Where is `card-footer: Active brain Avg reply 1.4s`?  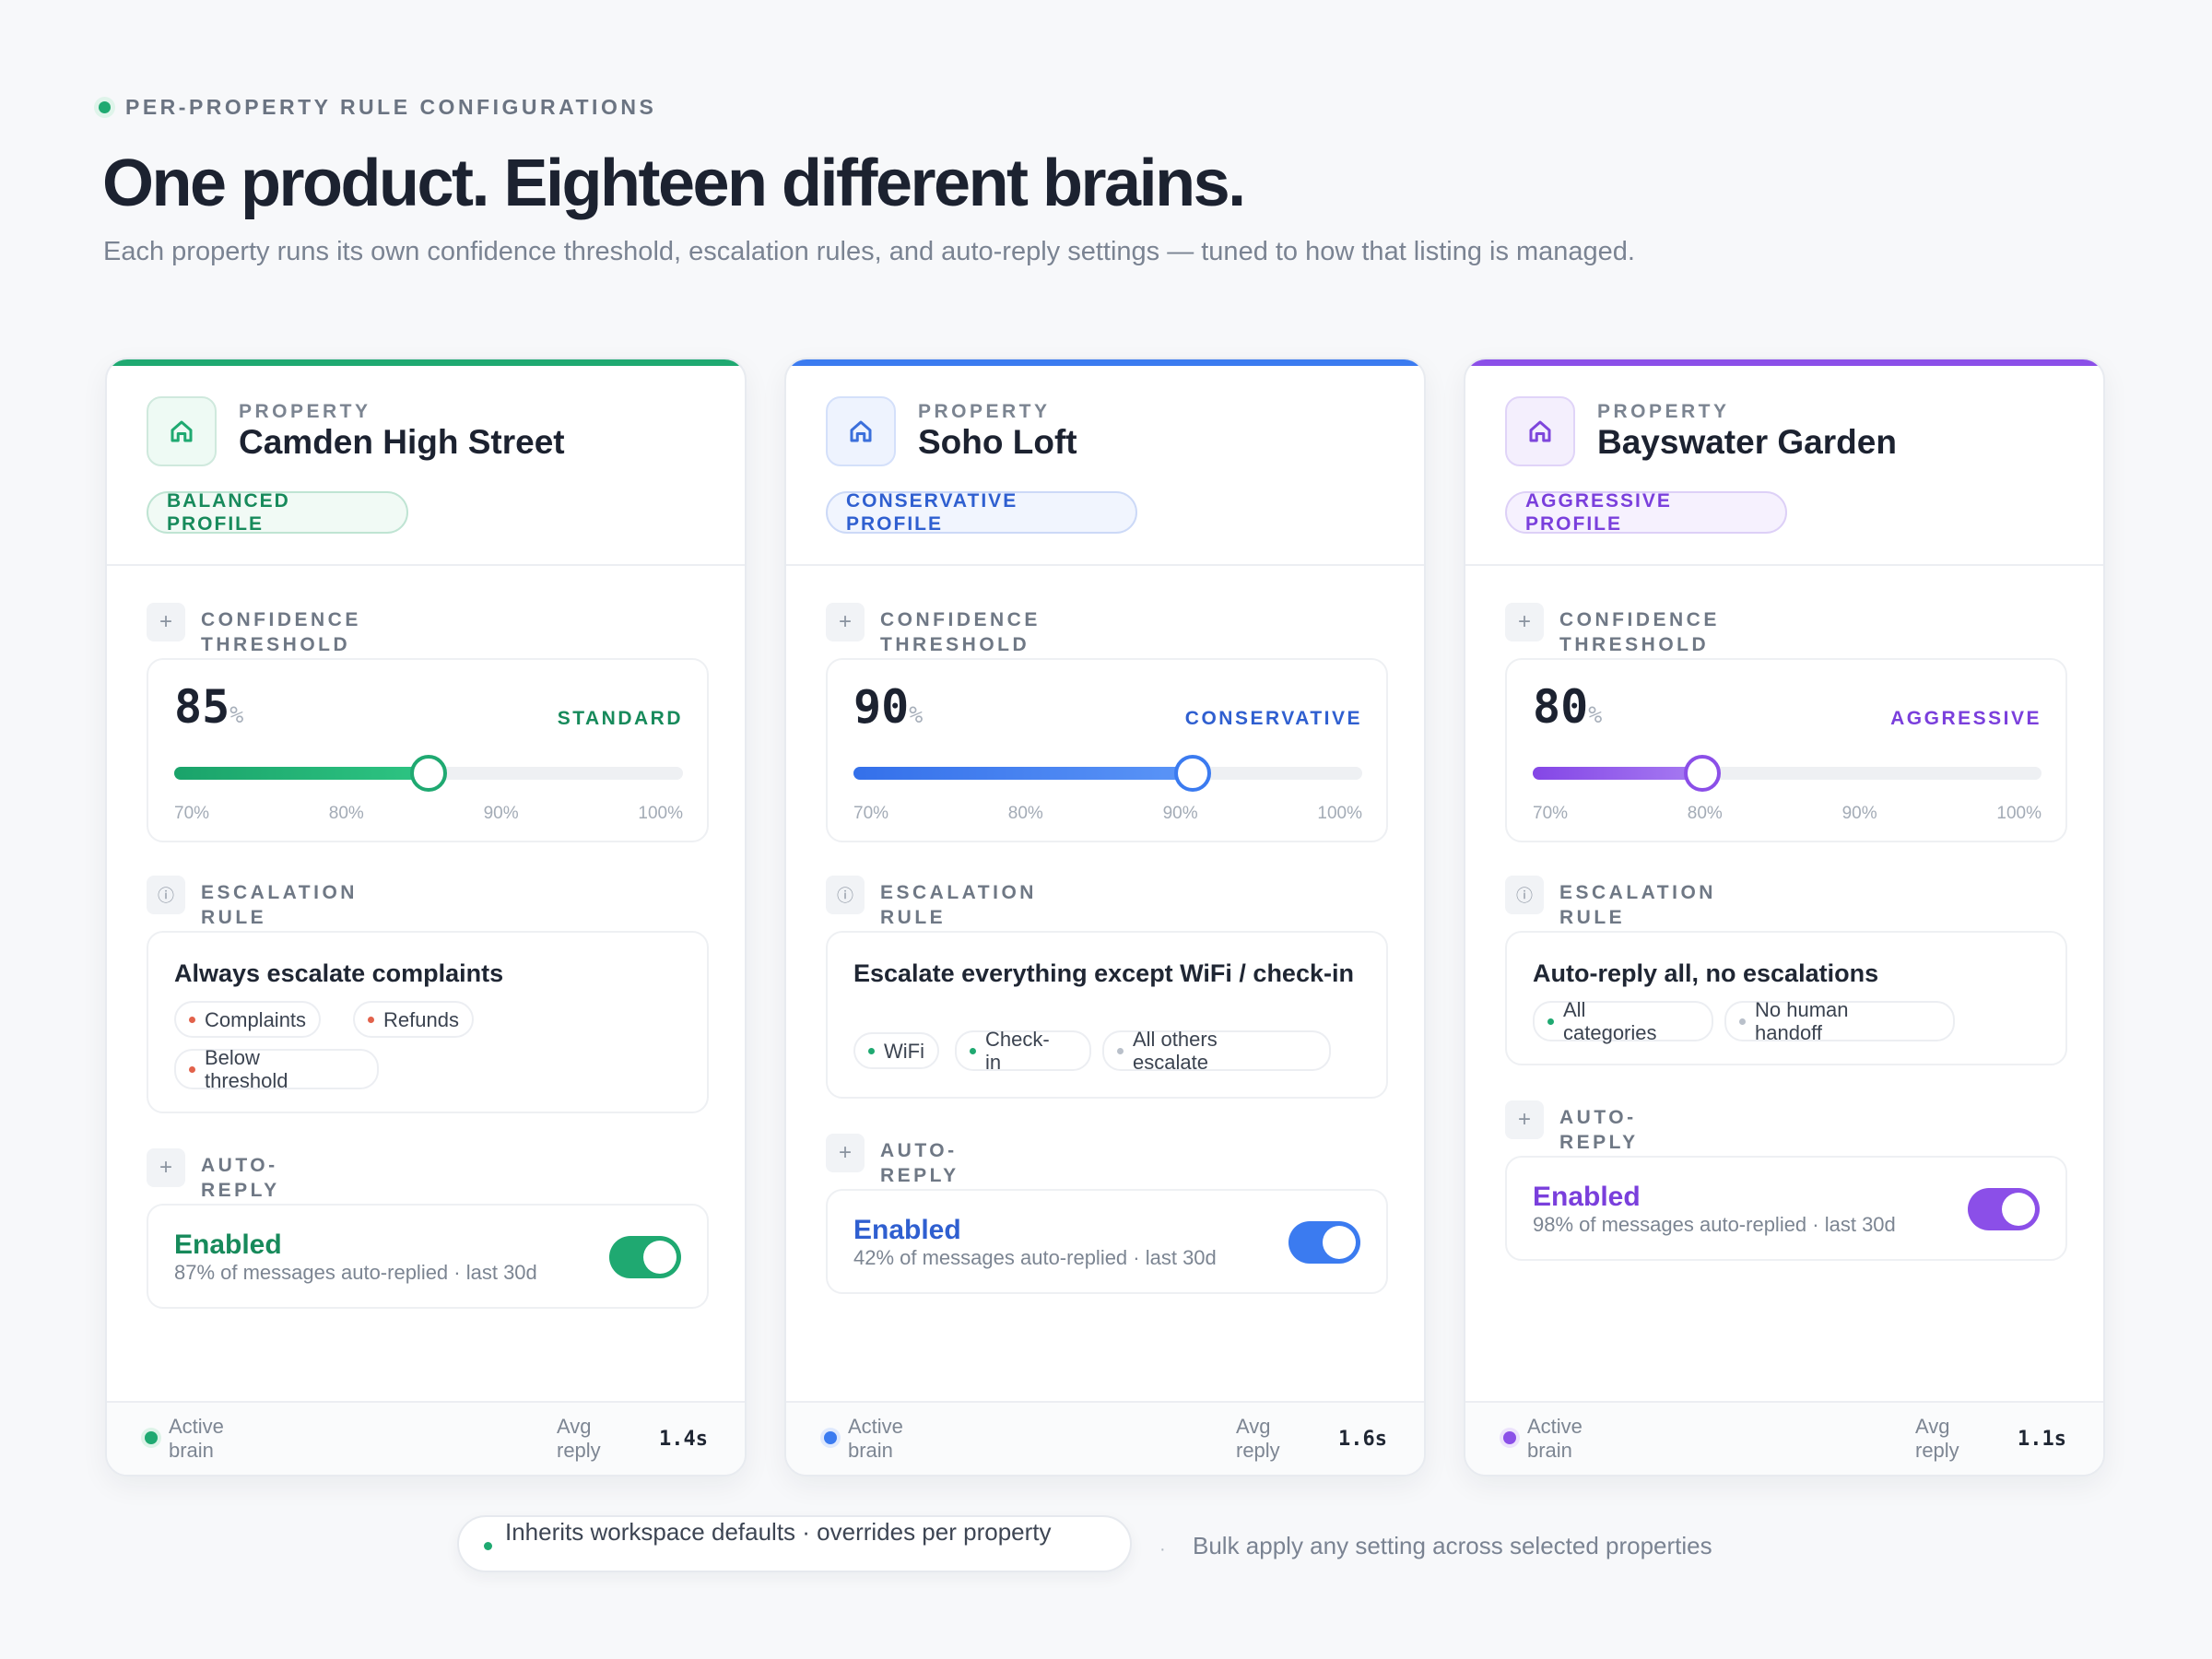 card-footer: Active brain Avg reply 1.4s is located at coordinates (426, 1438).